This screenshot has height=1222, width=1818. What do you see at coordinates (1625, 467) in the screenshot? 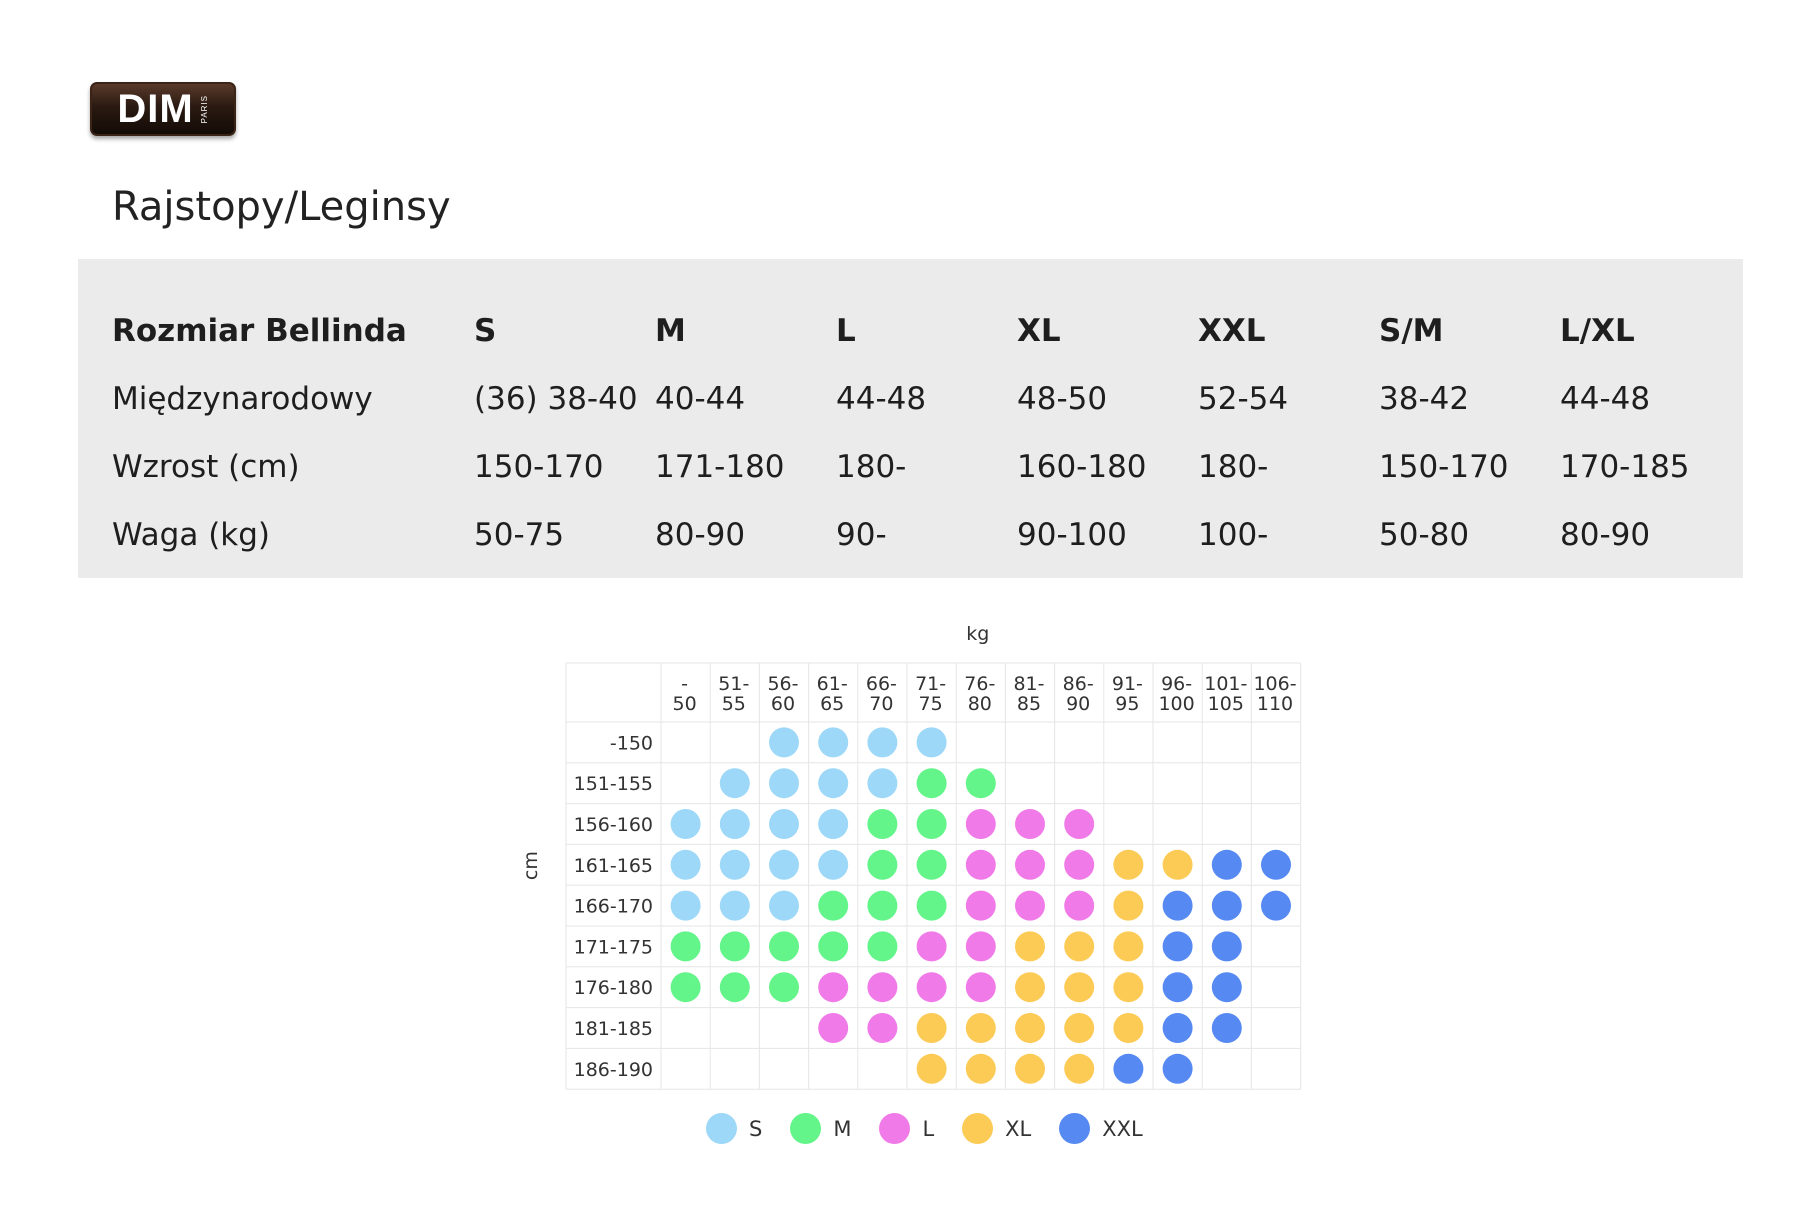
I see `table-cell: 170-185` at bounding box center [1625, 467].